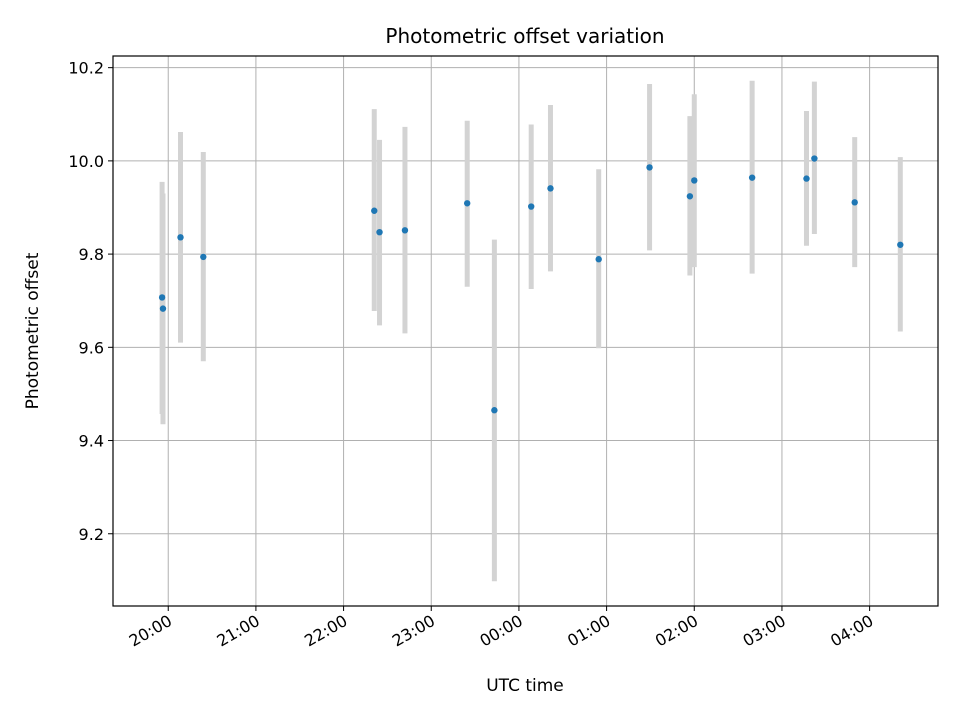  Describe the element at coordinates (91, 441) in the screenshot. I see `y-tick-label: 9.4` at that location.